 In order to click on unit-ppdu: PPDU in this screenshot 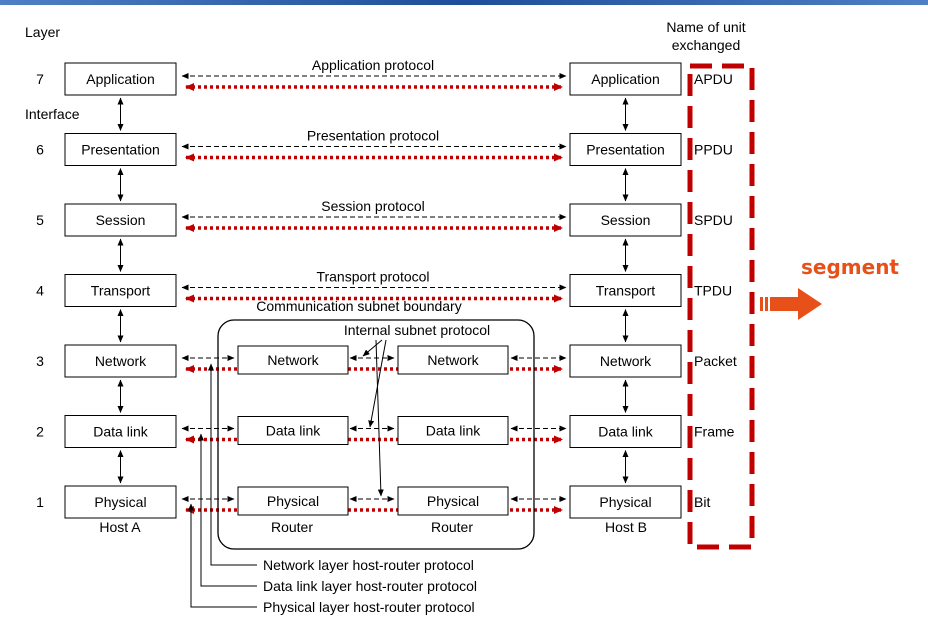, I will do `click(713, 150)`.